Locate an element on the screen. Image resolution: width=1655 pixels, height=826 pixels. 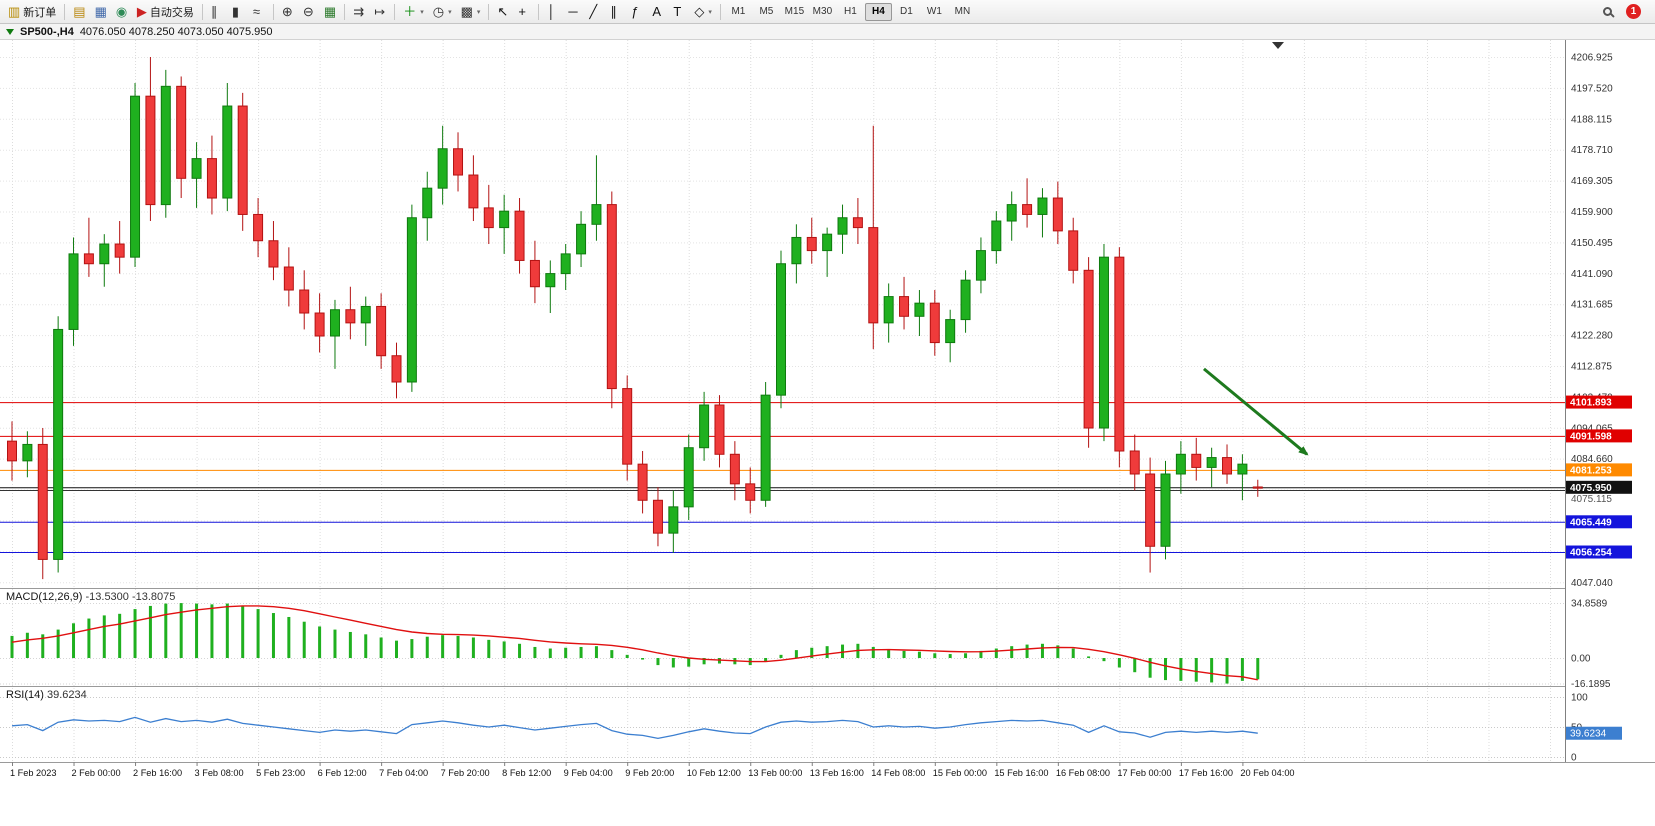
bar-chart-type-button: ∥ is located at coordinates (217, 12).